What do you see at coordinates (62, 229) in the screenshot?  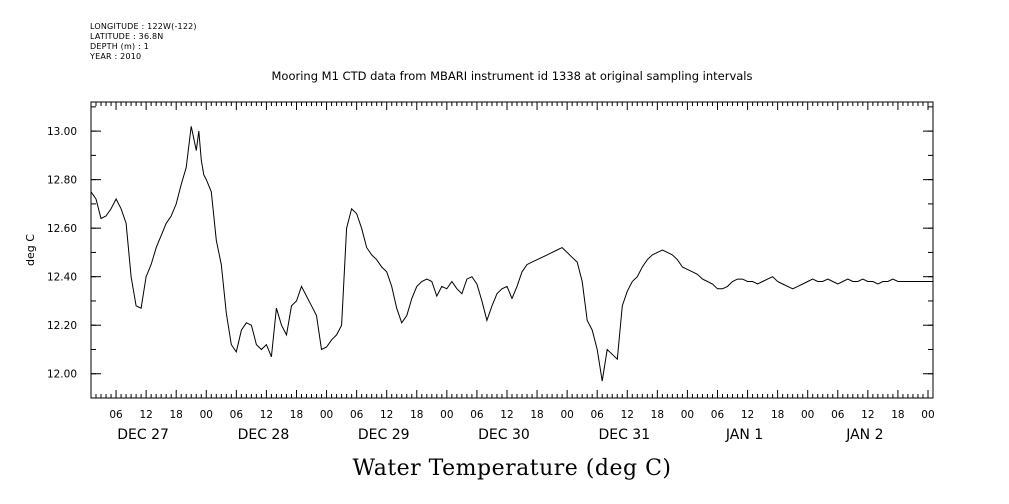 I see `y-tick-label: 12.60` at bounding box center [62, 229].